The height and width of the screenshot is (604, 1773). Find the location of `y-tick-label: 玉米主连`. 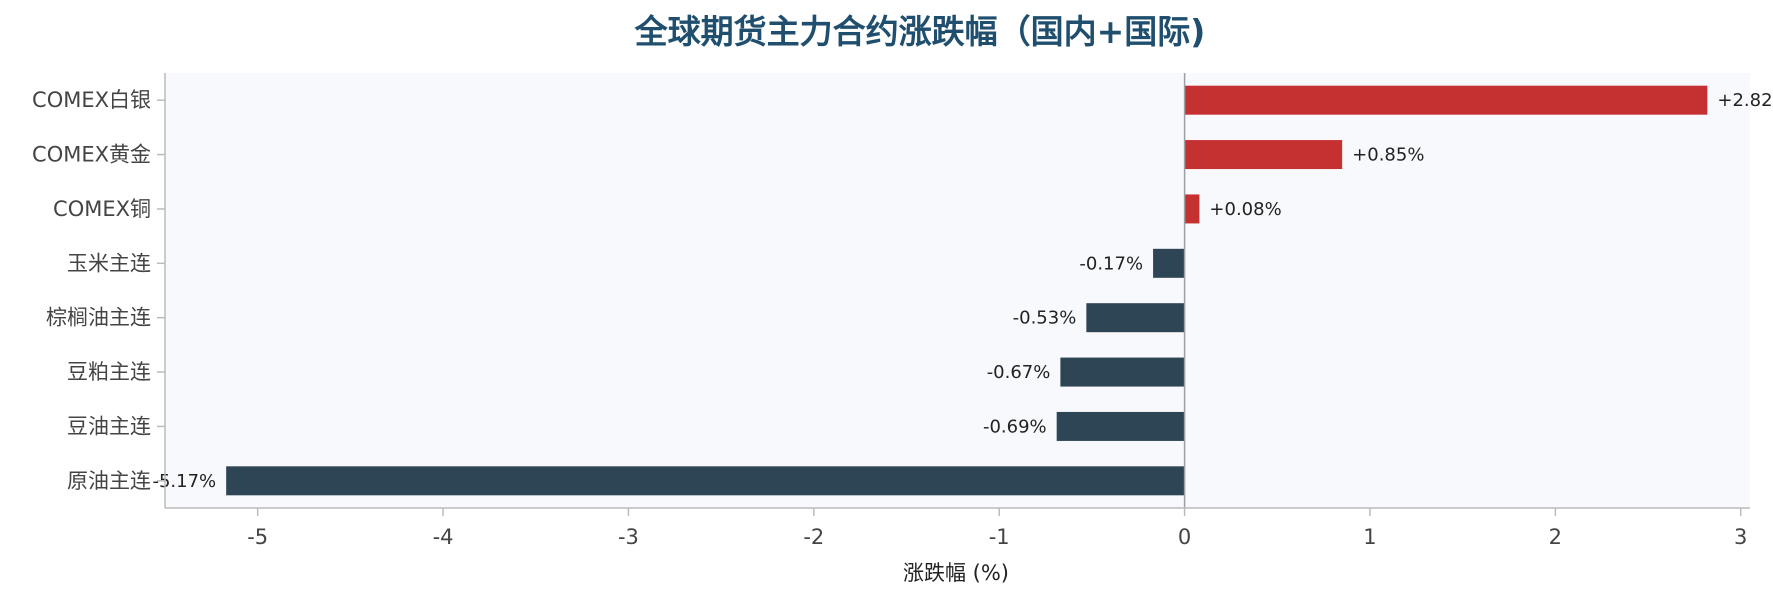

y-tick-label: 玉米主连 is located at coordinates (109, 263).